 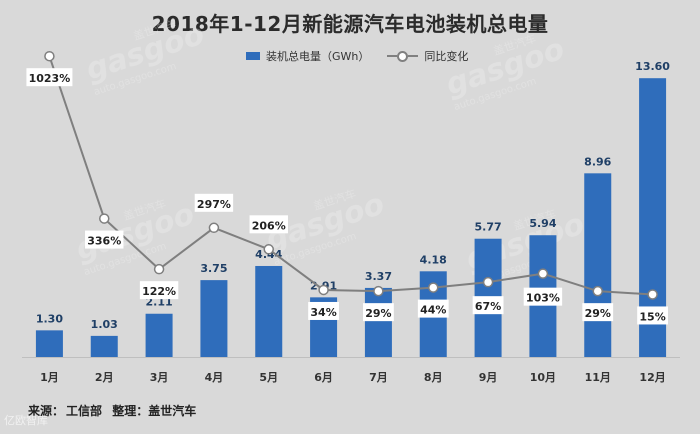 I want to click on line-value-label: 103%, so click(x=543, y=298).